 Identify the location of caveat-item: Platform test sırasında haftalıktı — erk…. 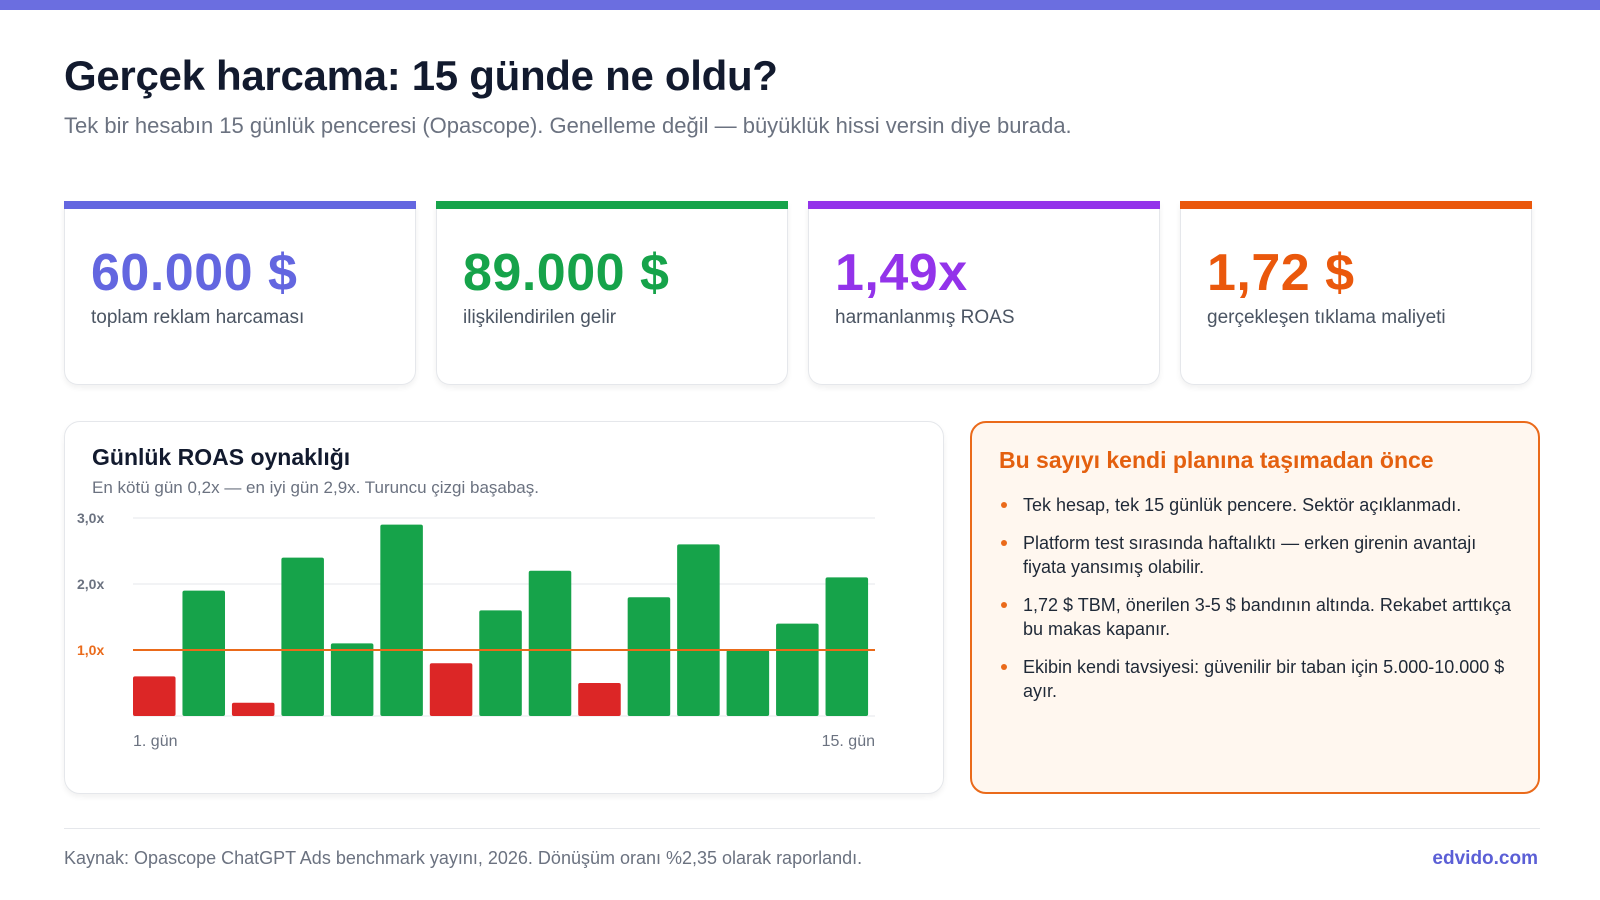
(1259, 555).